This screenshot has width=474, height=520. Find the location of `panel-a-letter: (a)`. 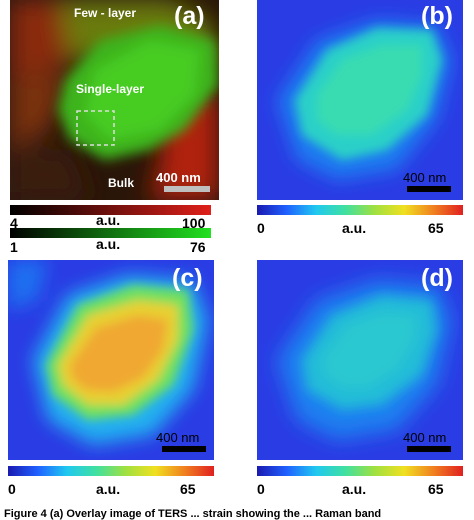

panel-a-letter: (a) is located at coordinates (189, 16).